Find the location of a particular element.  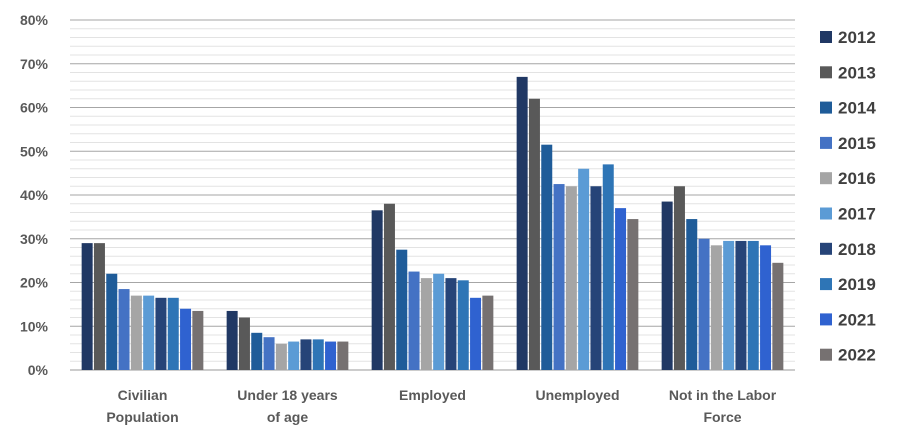

y-tick-label: 10% is located at coordinates (34, 326).